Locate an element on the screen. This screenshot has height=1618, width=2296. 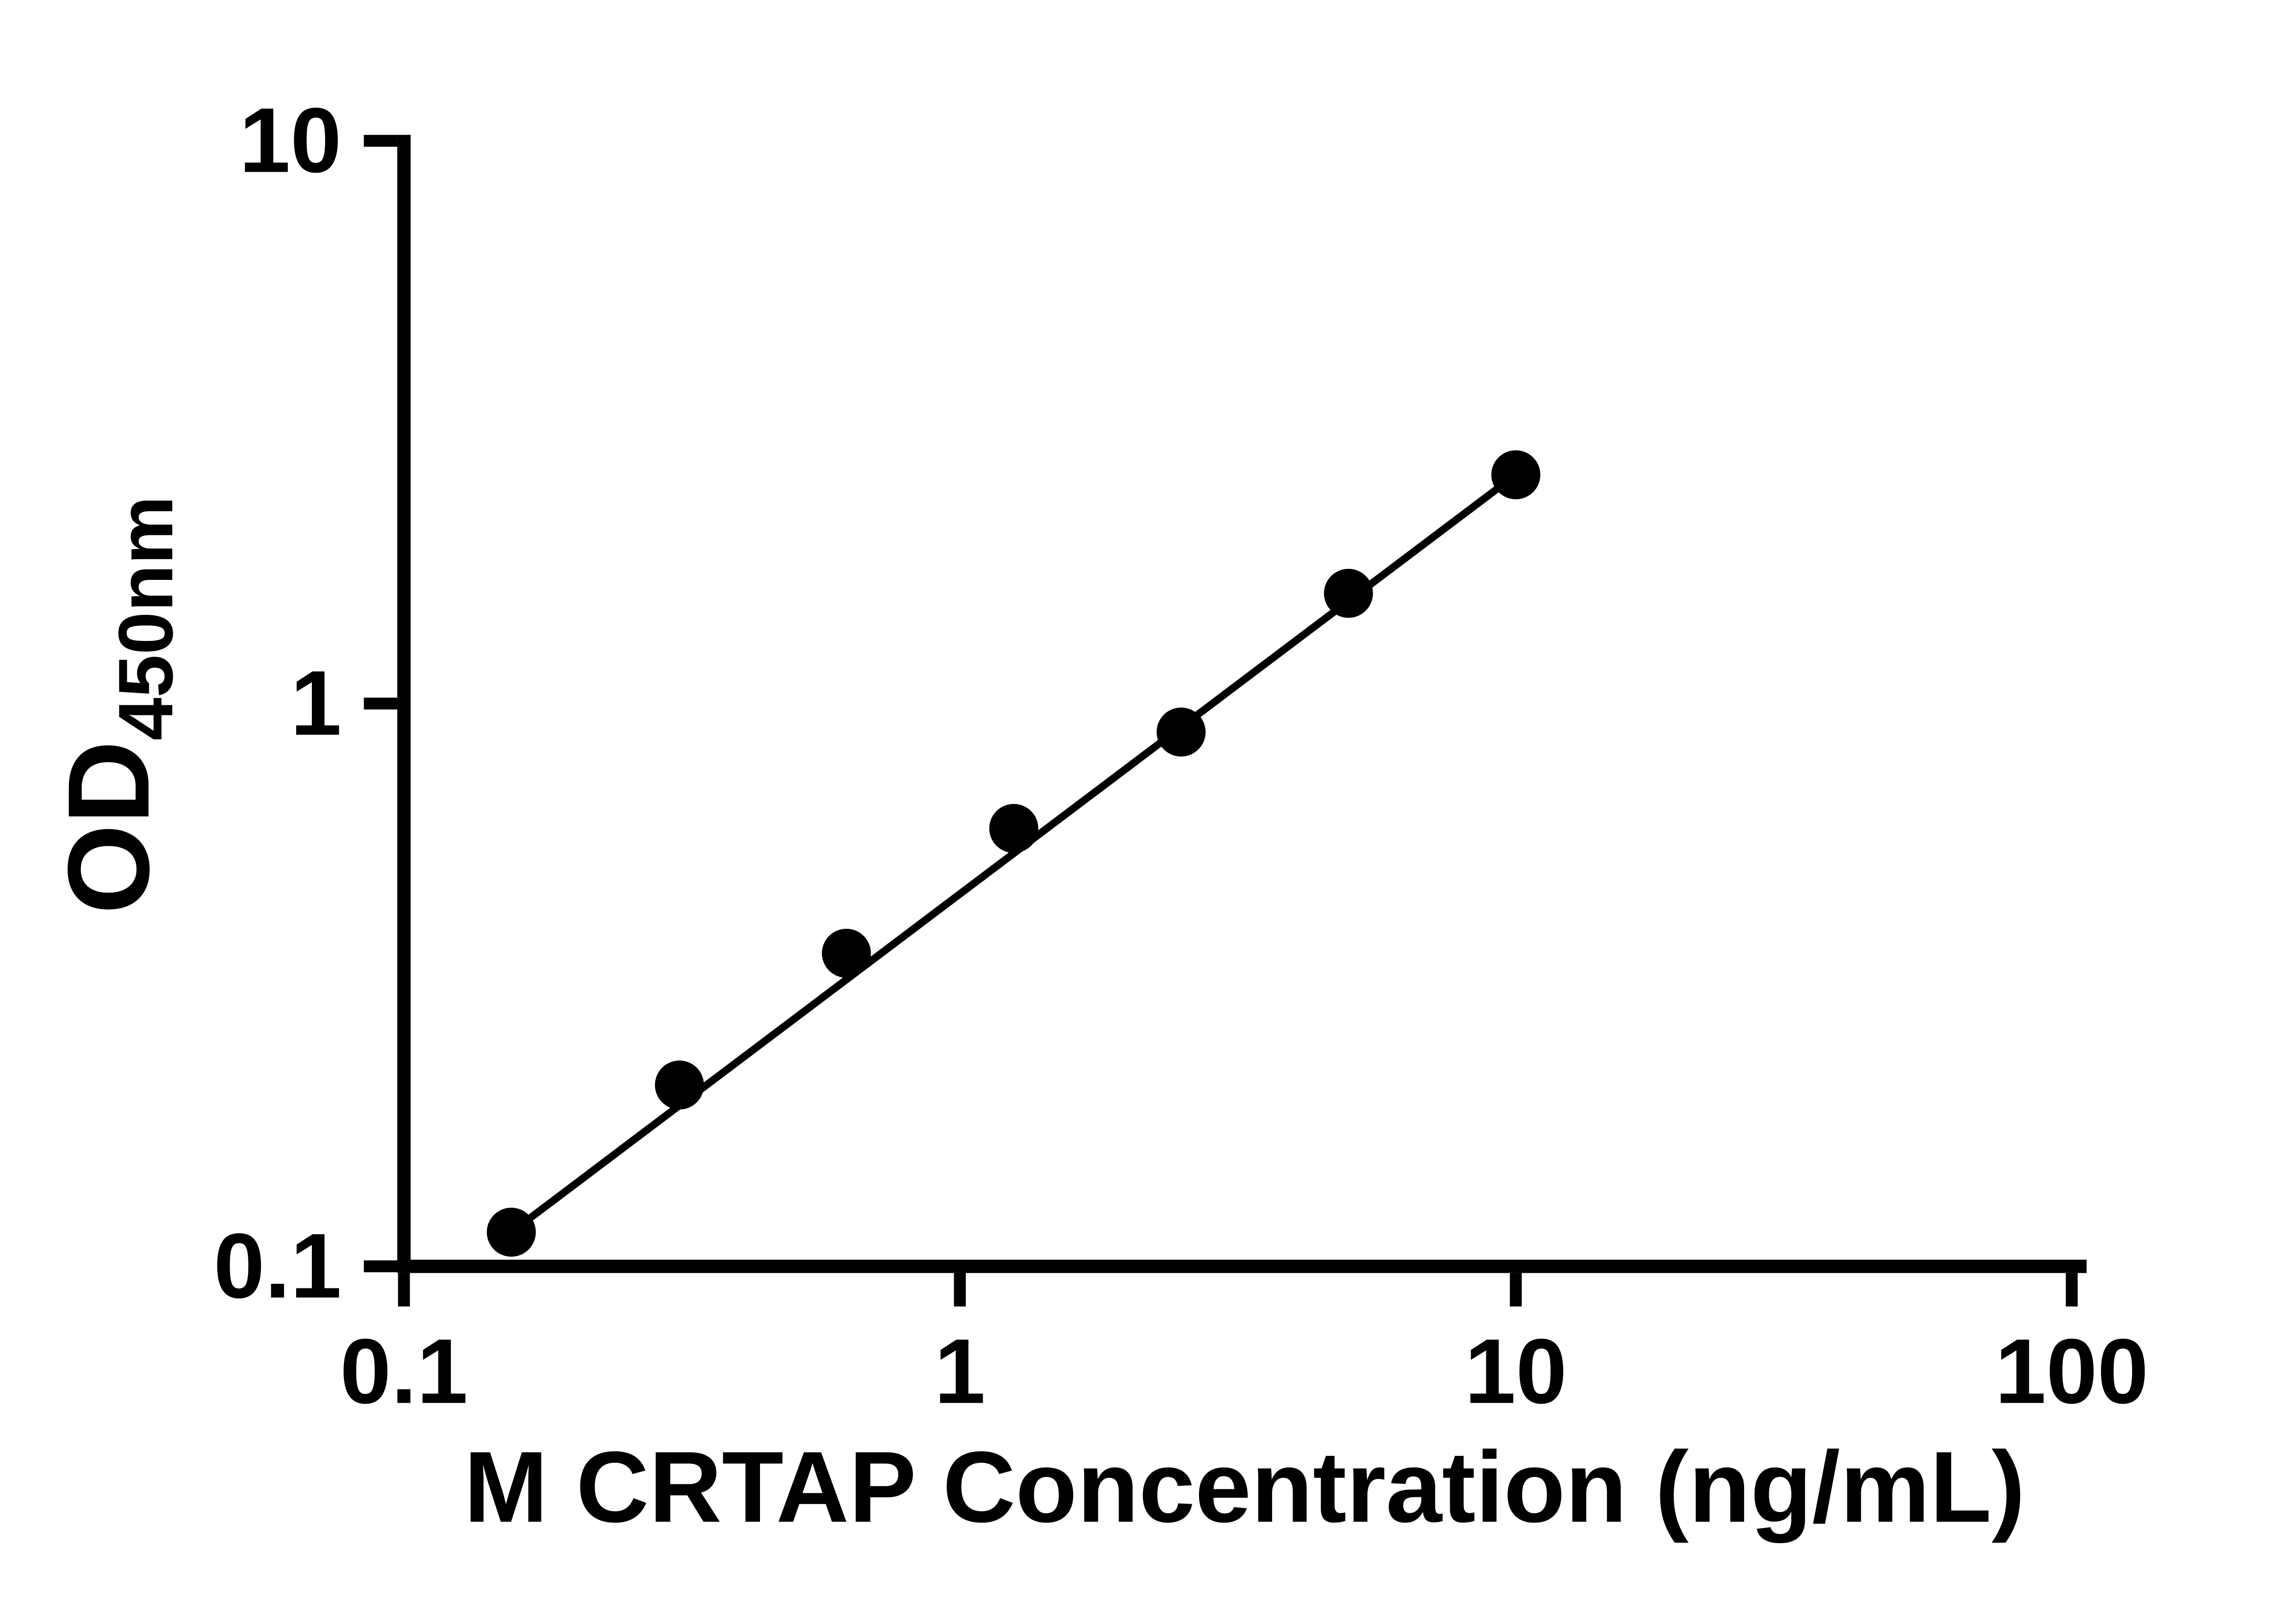
x-axis-tick-label: 10 is located at coordinates (1515, 1371).